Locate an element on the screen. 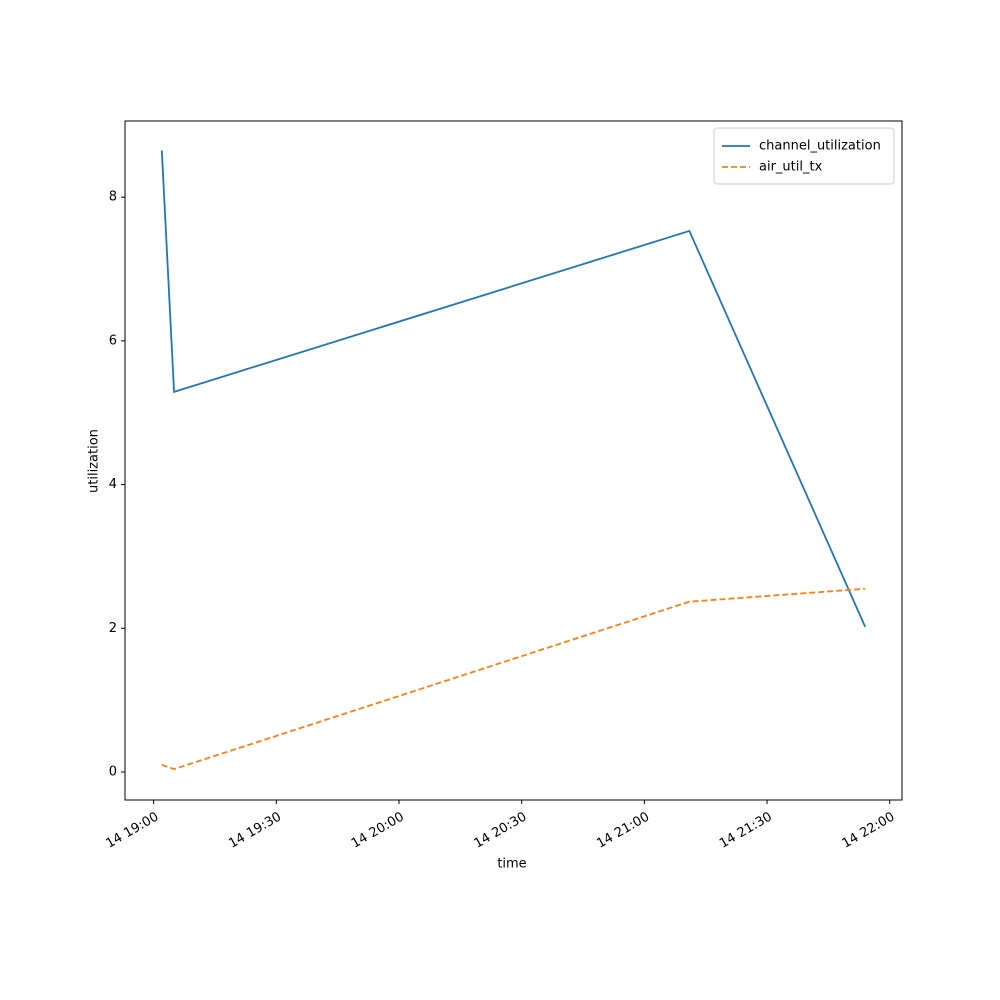  y-tick-label: 8 is located at coordinates (113, 197).